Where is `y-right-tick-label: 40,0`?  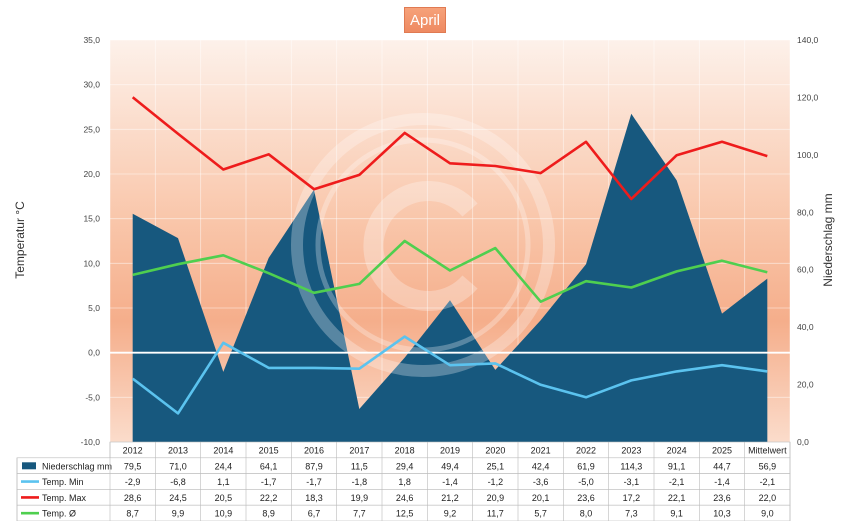
y-right-tick-label: 40,0 is located at coordinates (805, 327).